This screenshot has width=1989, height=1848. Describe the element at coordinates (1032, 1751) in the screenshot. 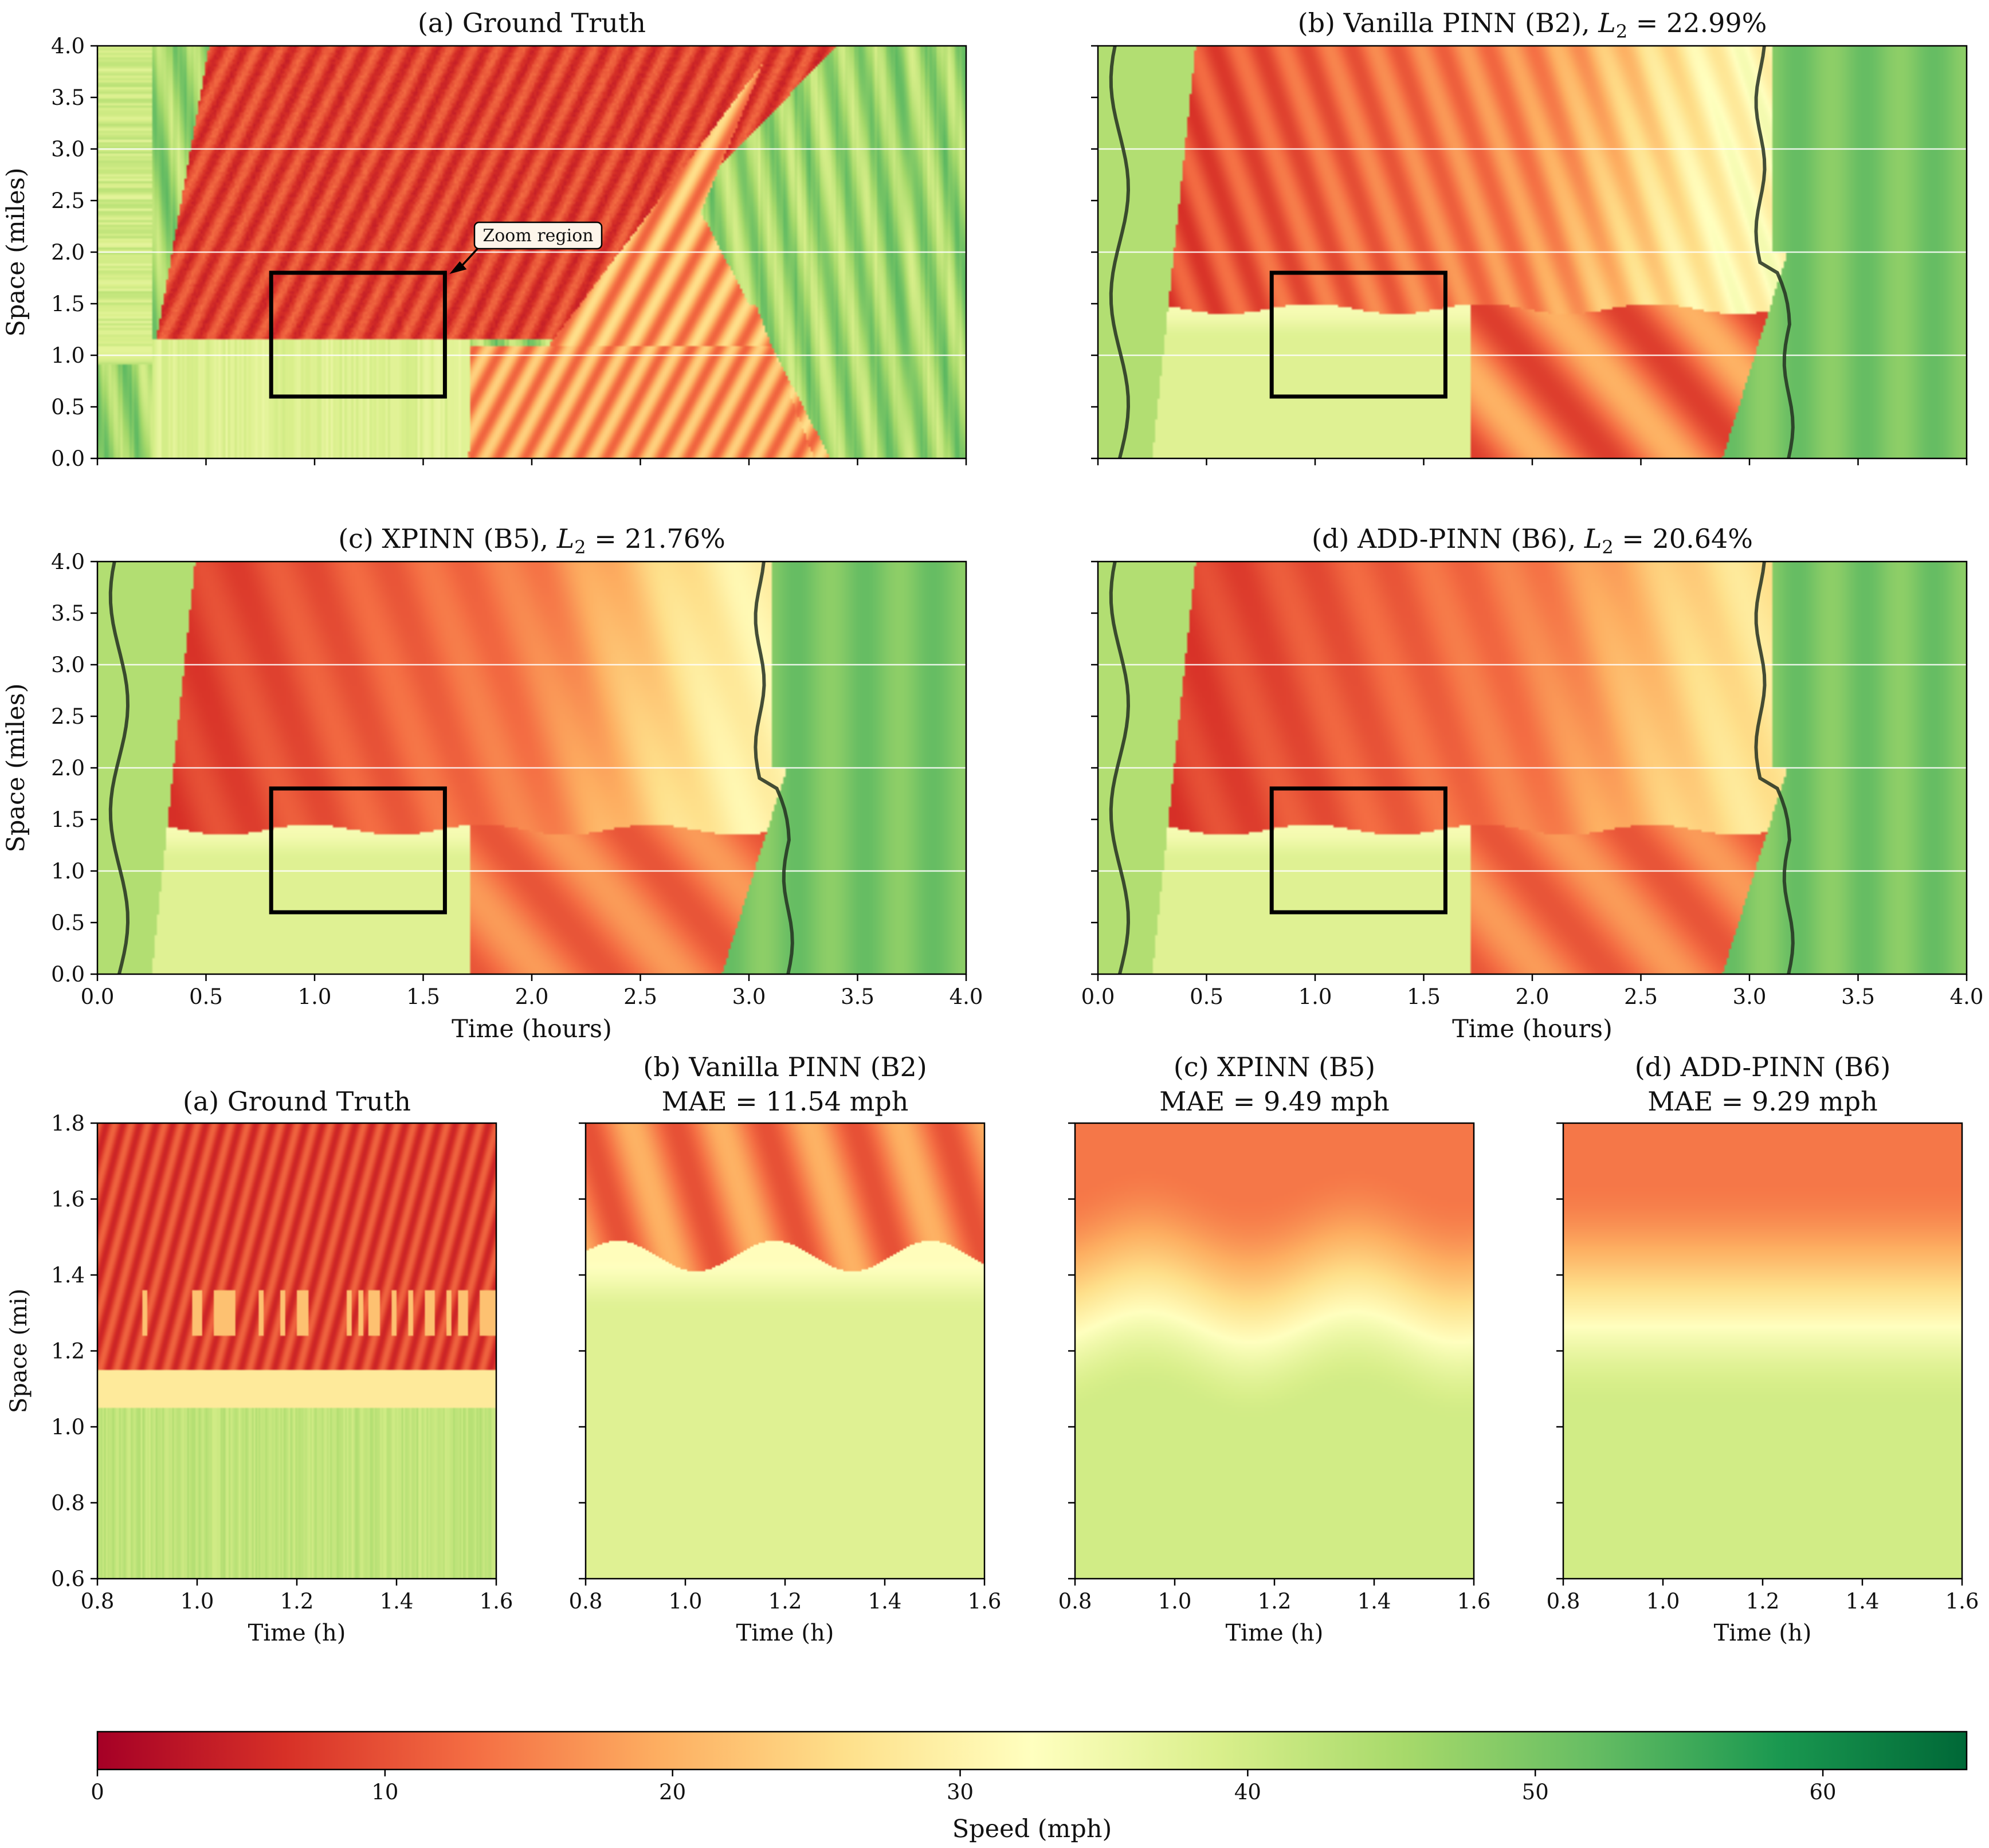

I see `colorbar-gradient` at that location.